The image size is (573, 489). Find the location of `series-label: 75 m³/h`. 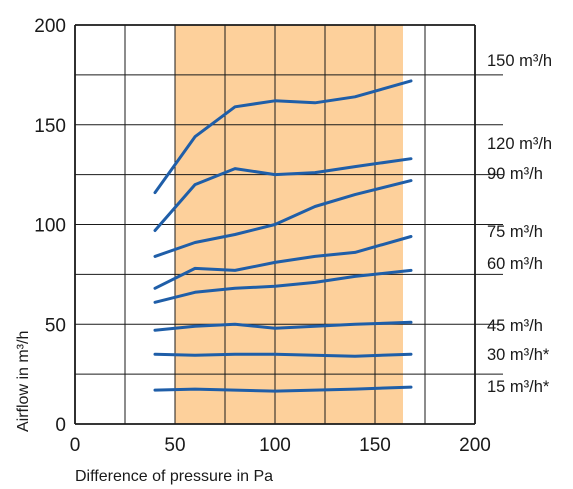

series-label: 75 m³/h is located at coordinates (515, 232).